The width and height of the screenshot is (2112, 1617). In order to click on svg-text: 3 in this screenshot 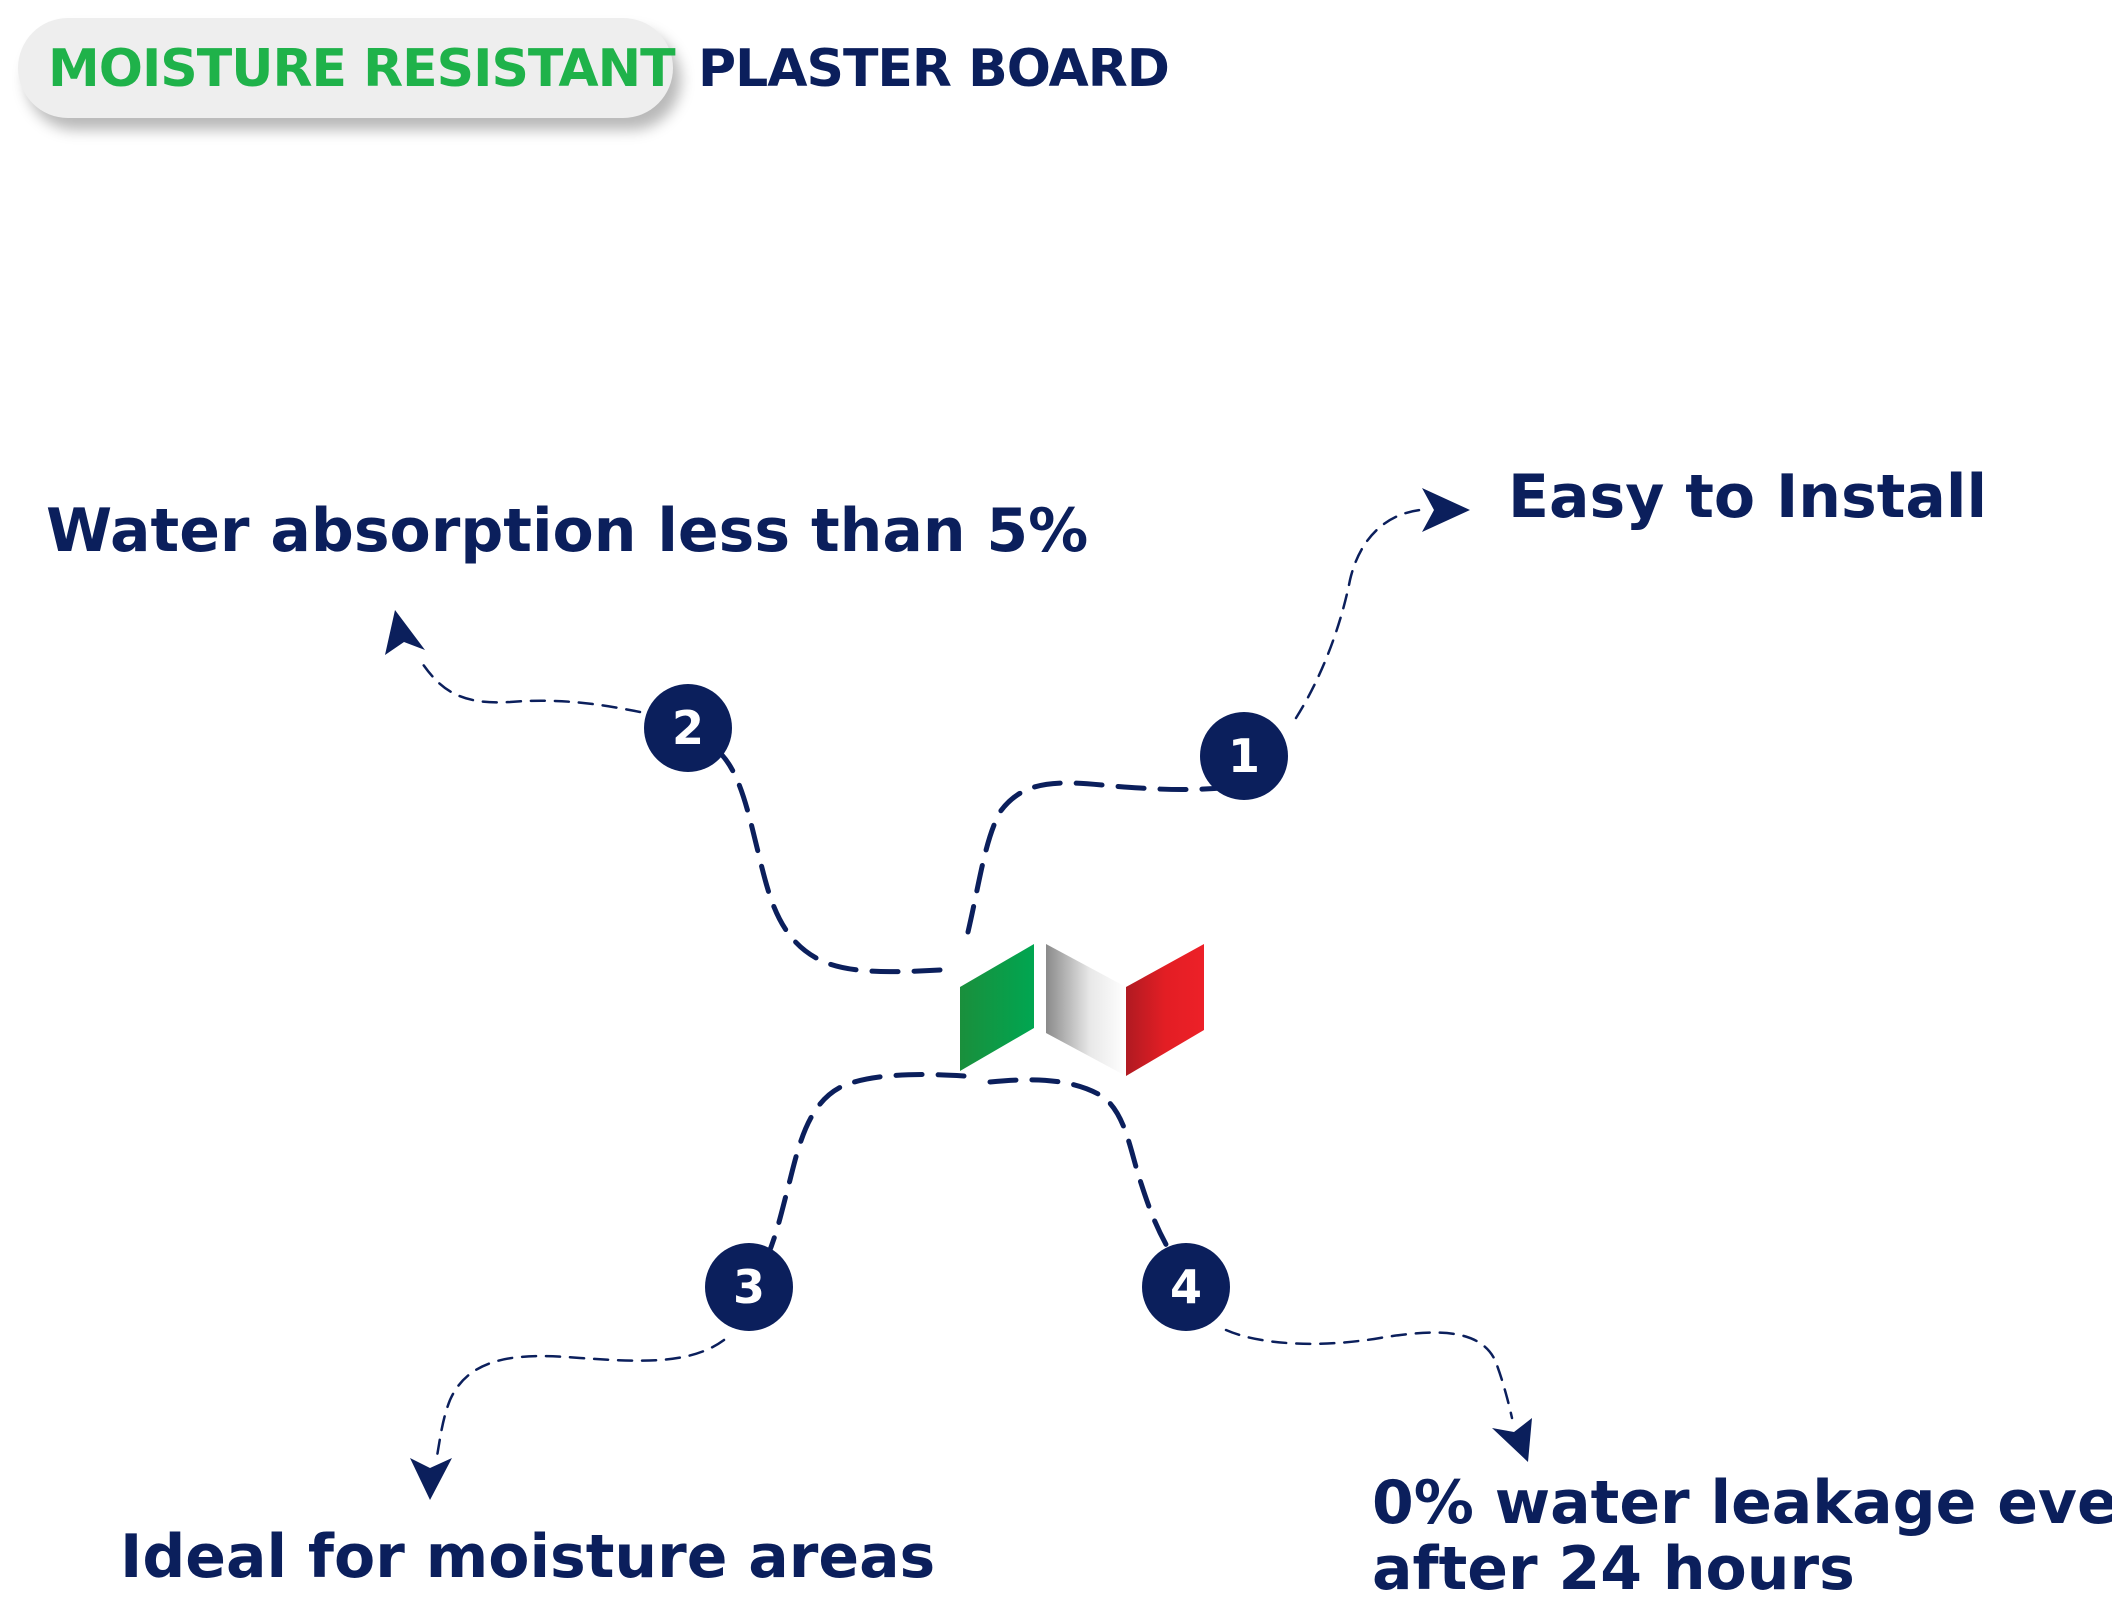, I will do `click(749, 1287)`.